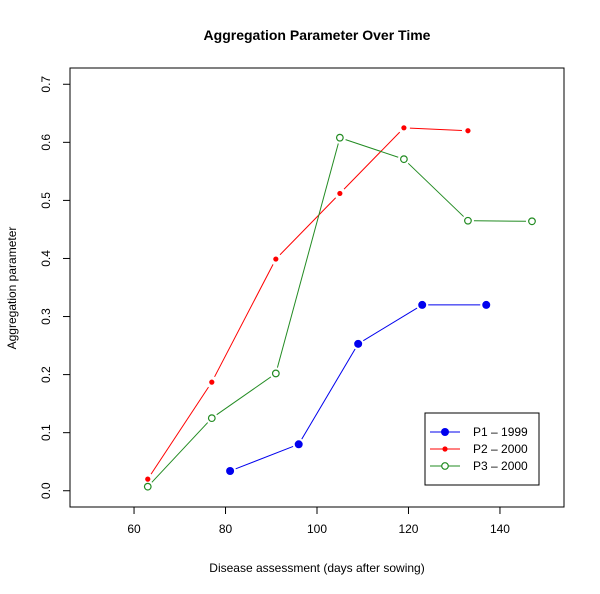  What do you see at coordinates (46, 374) in the screenshot?
I see `y-tick-label: 0.2` at bounding box center [46, 374].